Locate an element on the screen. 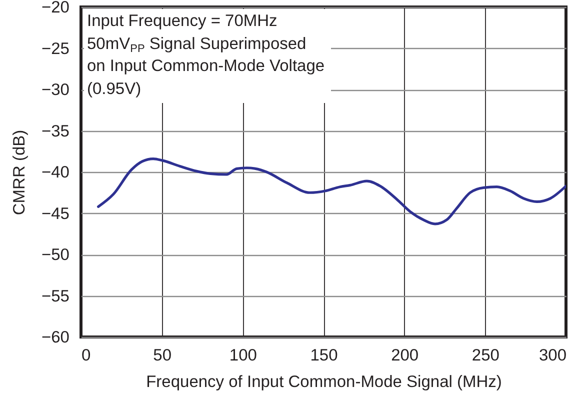  y-tick-label: −55 is located at coordinates (56, 296).